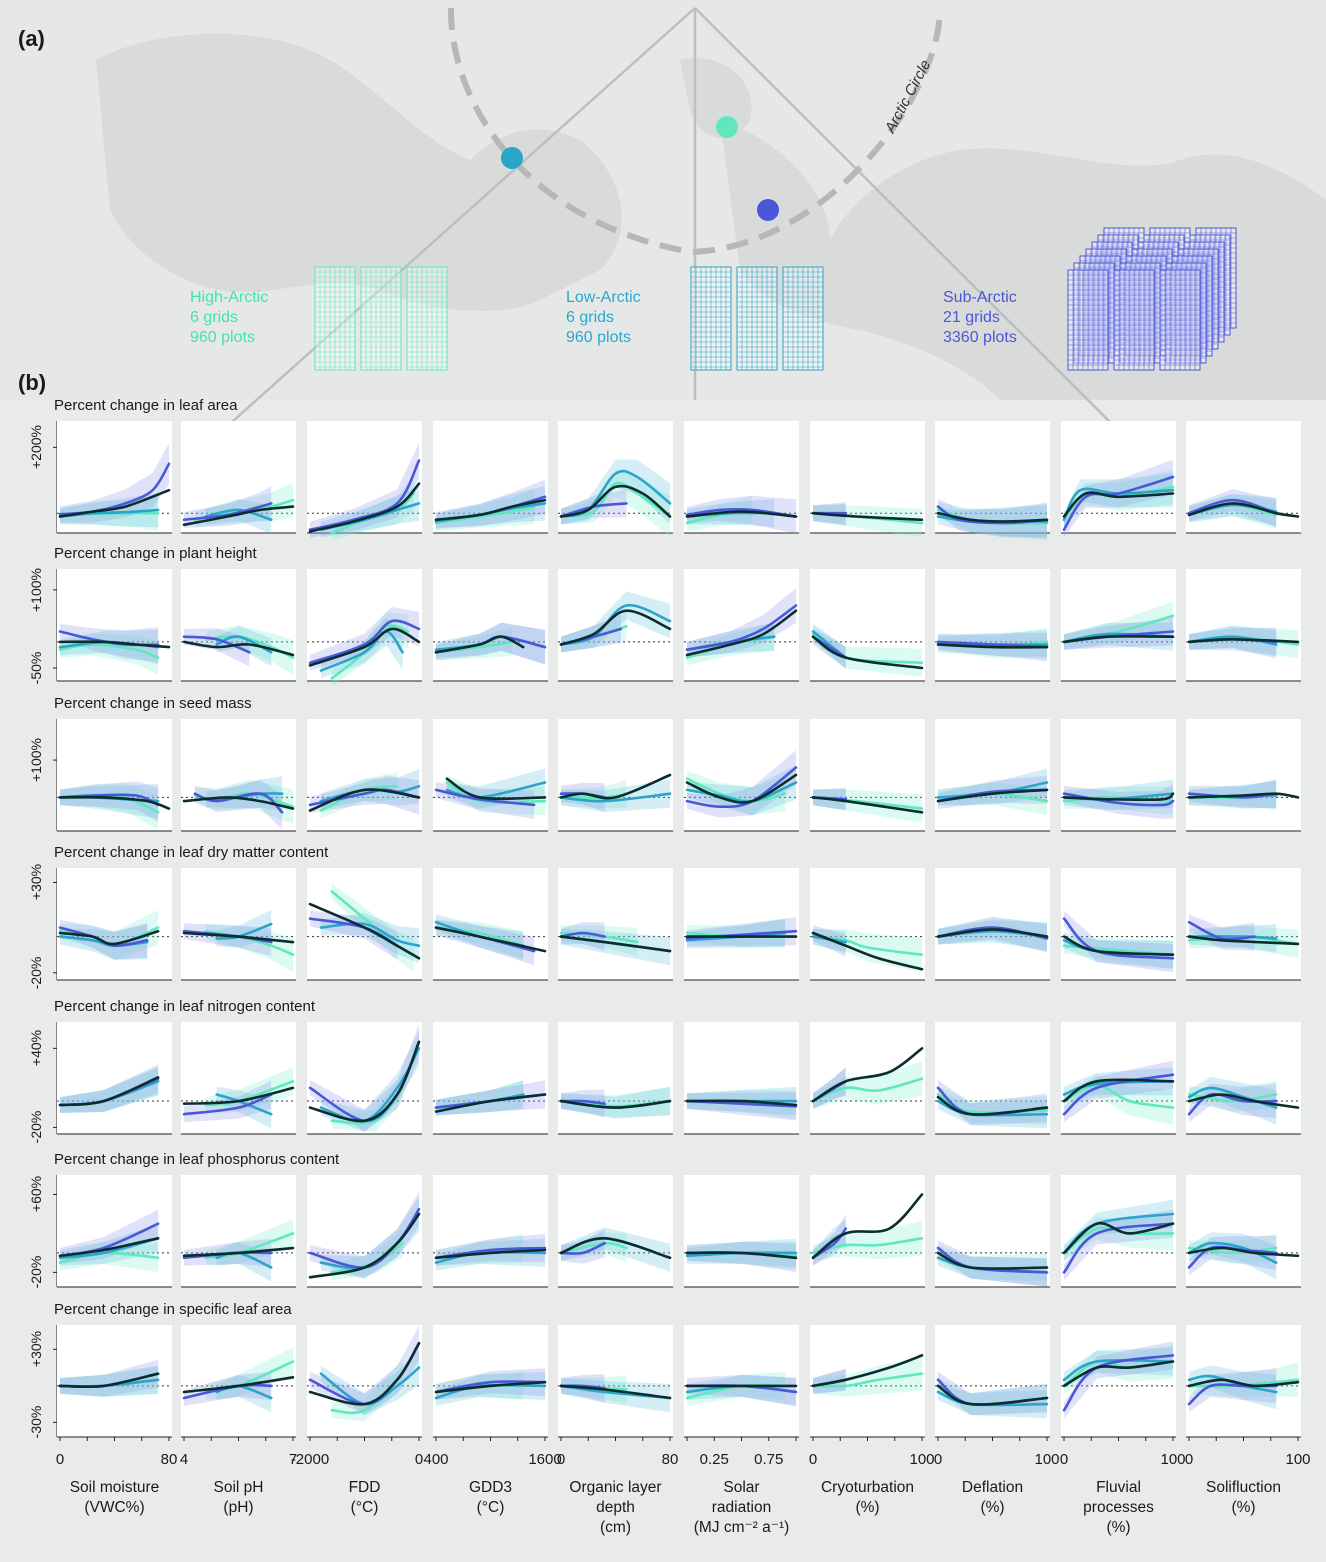  I want to click on panel-label-b: (b), so click(32, 382).